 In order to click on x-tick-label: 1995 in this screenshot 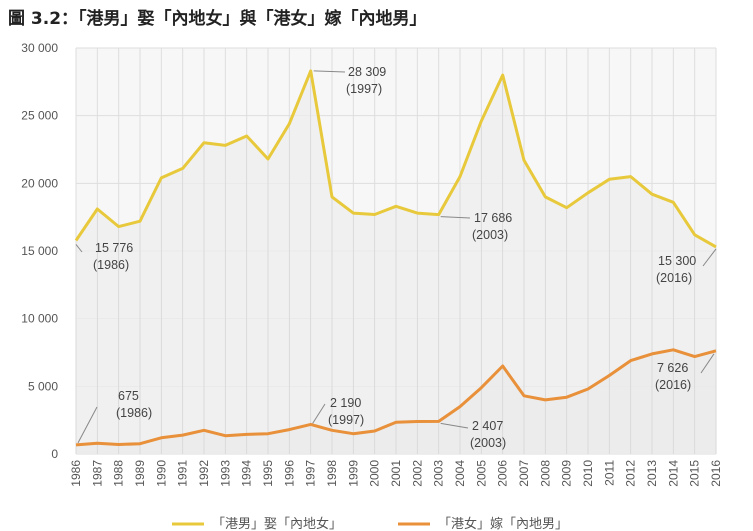, I will do `click(268, 473)`.